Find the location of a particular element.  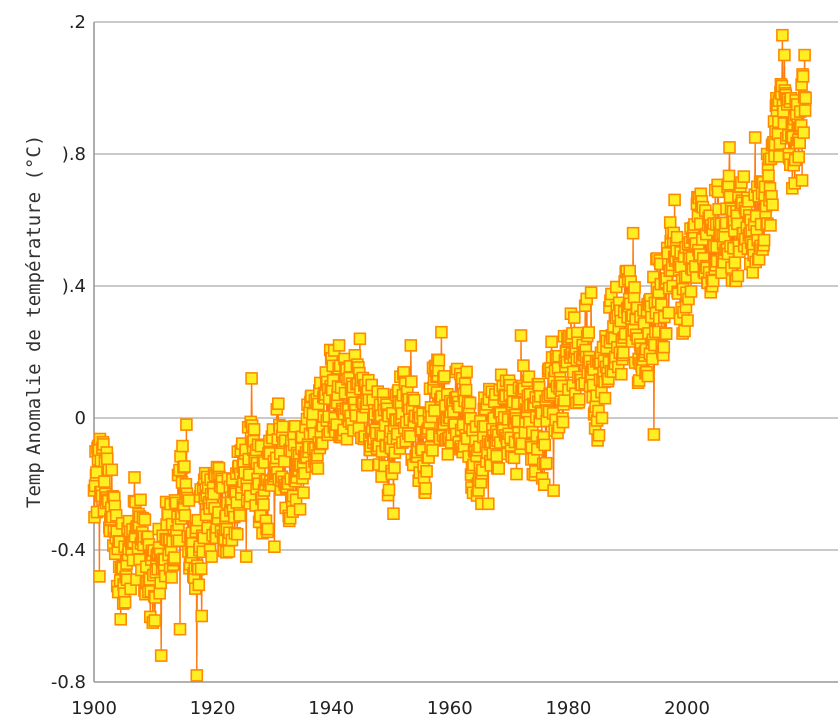

x-tick-label: 1900 is located at coordinates (94, 708).